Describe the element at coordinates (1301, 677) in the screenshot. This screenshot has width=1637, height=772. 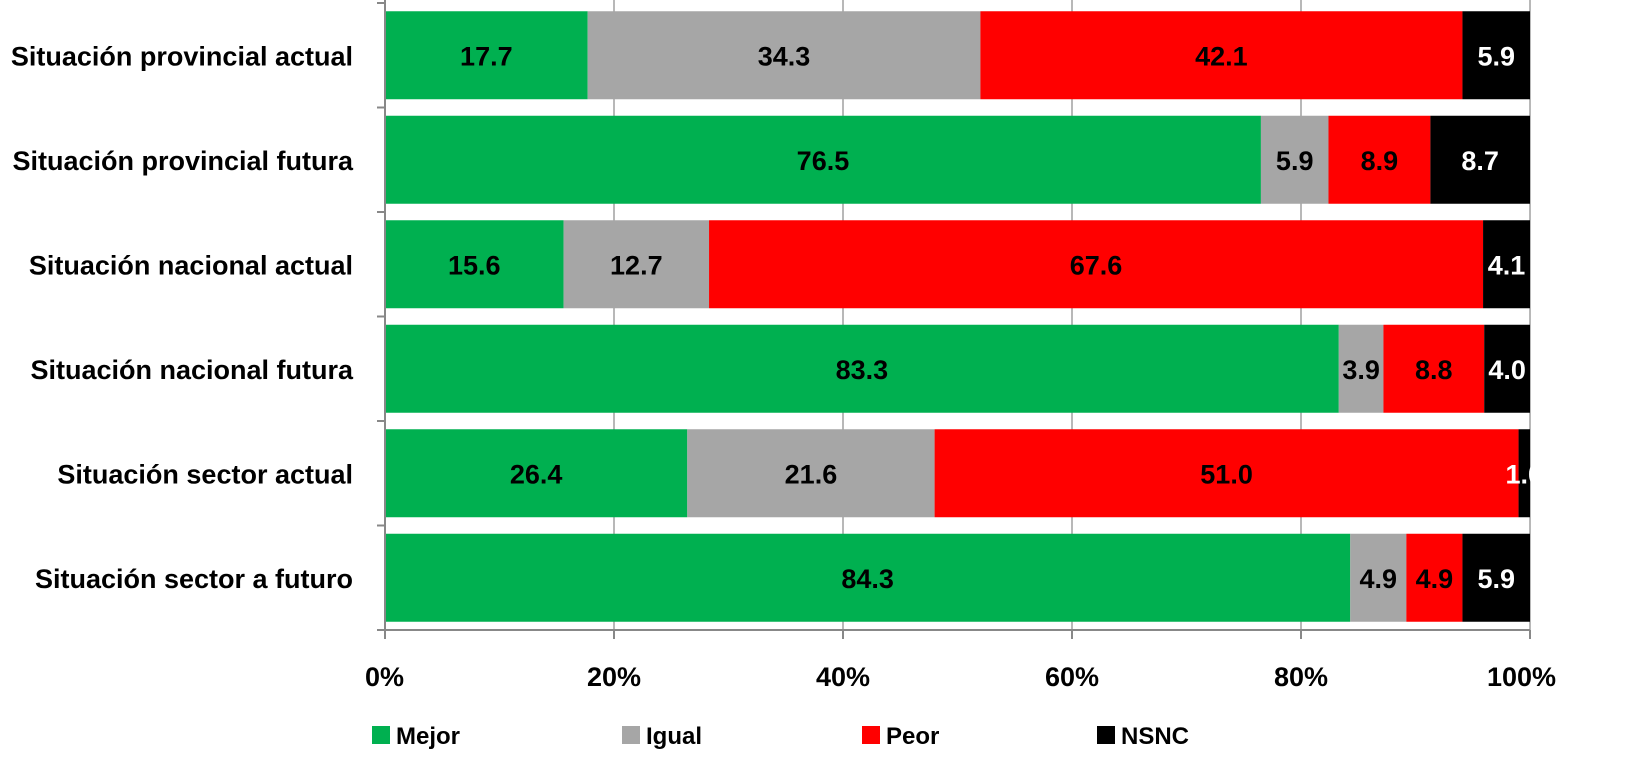
I see `x-tick-label: 80%` at that location.